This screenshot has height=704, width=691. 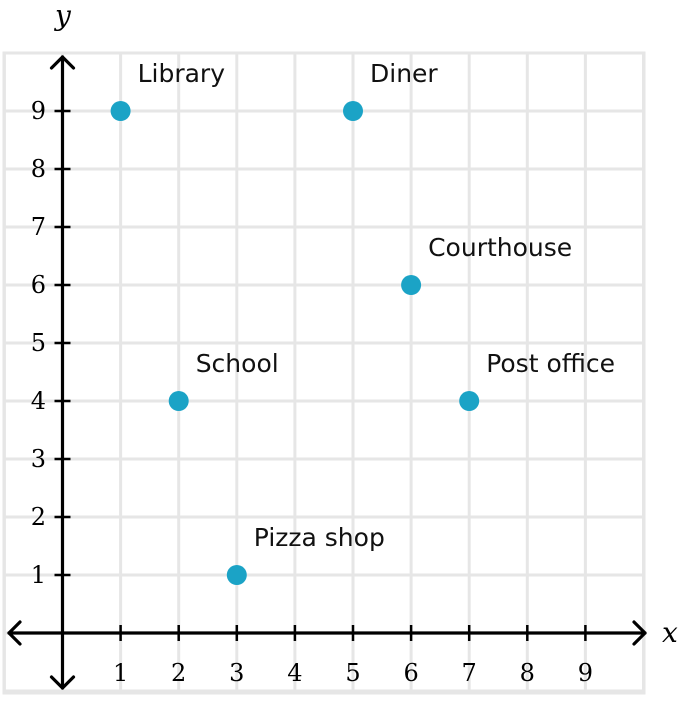 What do you see at coordinates (120, 111) in the screenshot?
I see `point-library` at bounding box center [120, 111].